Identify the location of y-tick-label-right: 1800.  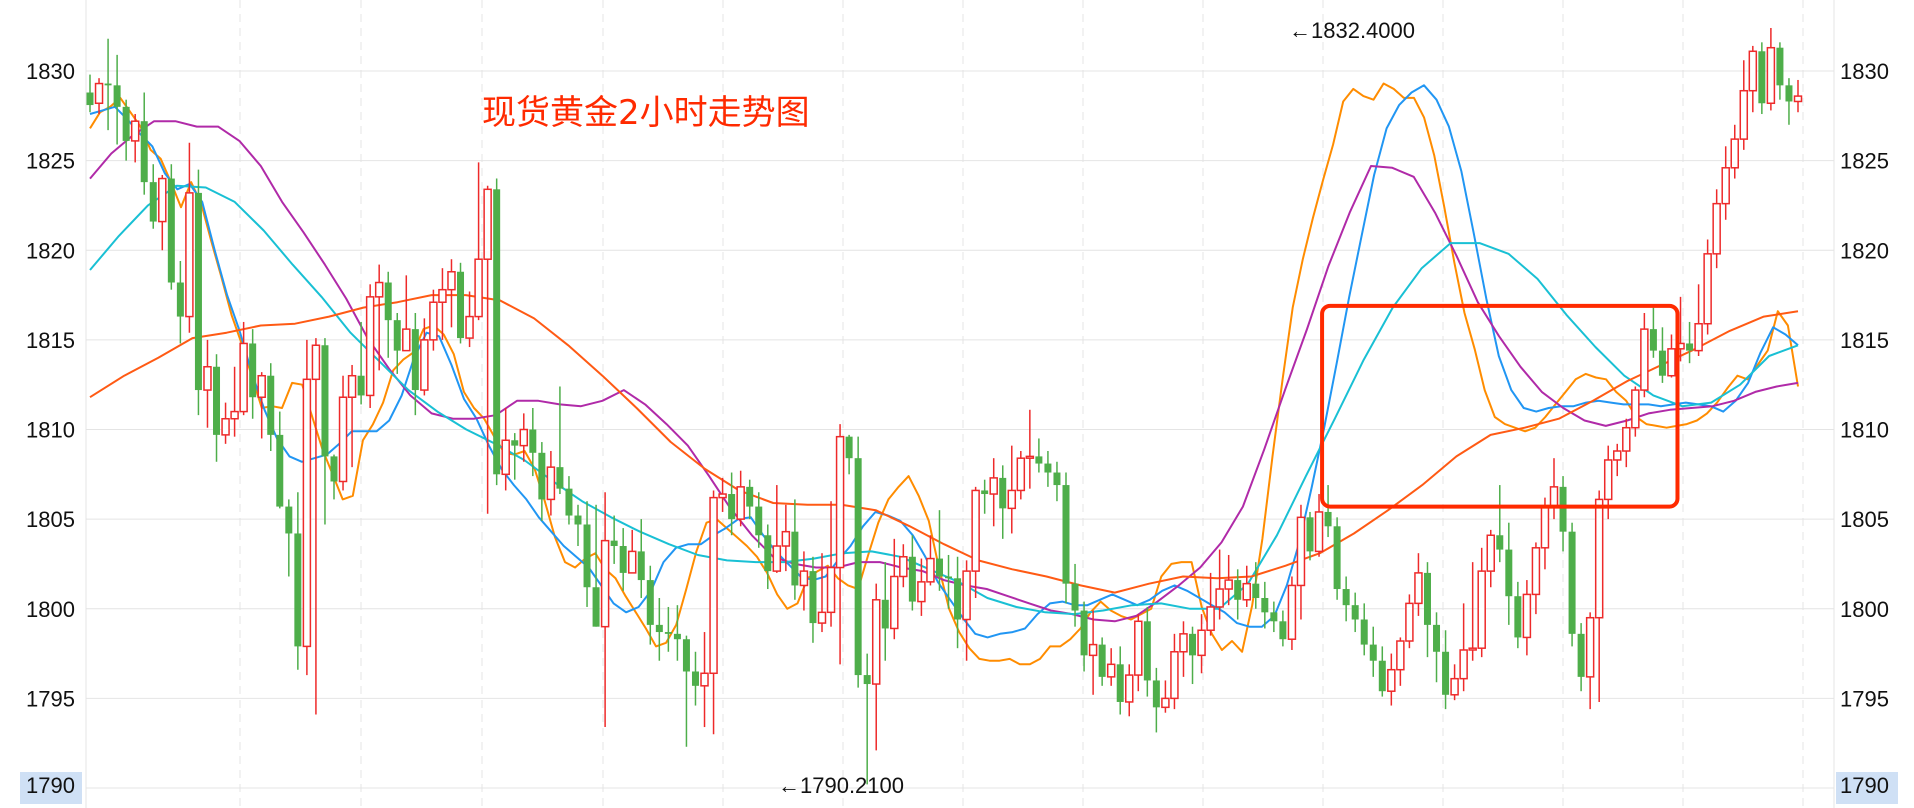
(1864, 609).